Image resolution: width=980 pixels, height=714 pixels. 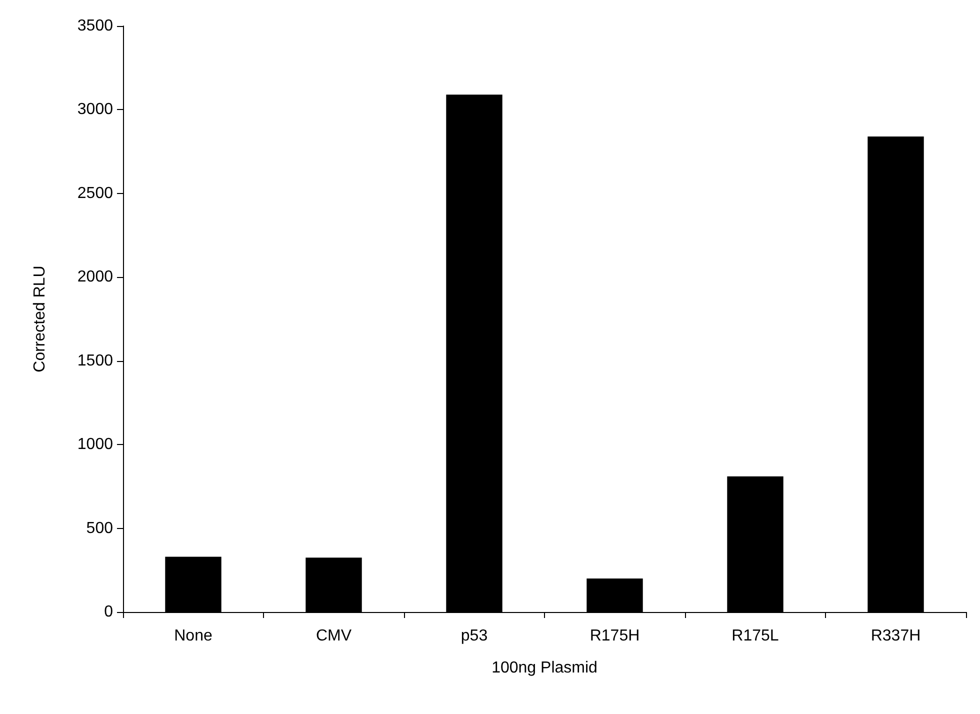 What do you see at coordinates (474, 636) in the screenshot?
I see `x-tick-label: p53` at bounding box center [474, 636].